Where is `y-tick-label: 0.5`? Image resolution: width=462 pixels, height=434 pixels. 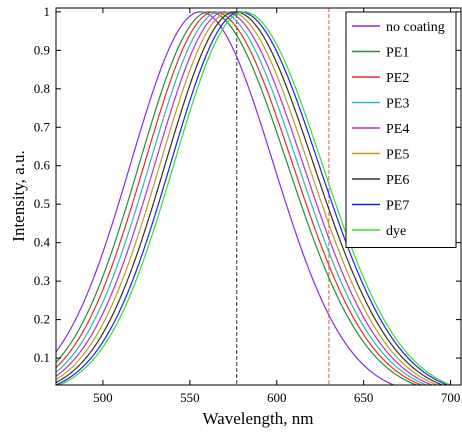
y-tick-label: 0.5 is located at coordinates (42, 203).